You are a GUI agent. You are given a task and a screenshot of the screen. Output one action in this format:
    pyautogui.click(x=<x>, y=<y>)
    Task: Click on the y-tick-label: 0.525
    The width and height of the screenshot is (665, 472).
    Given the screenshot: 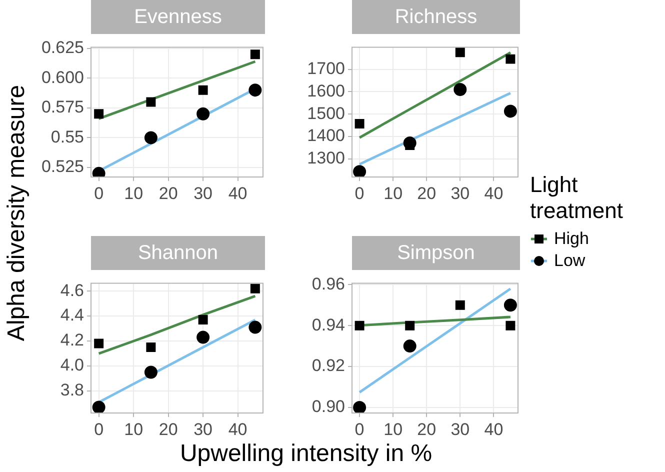 What is the action you would take?
    pyautogui.click(x=62, y=166)
    